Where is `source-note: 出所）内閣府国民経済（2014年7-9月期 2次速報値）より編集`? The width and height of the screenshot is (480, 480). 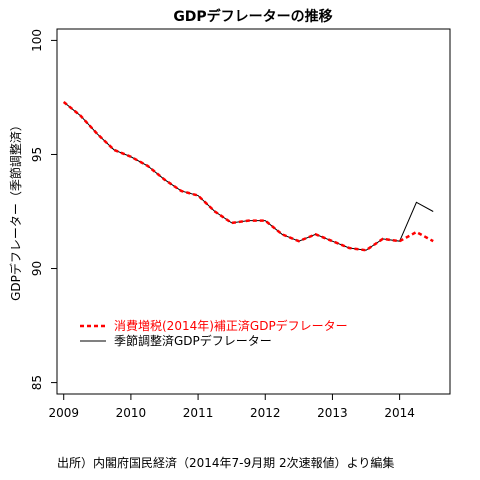 source-note: 出所）内閣府国民経済（2014年7-9月期 2次速報値）より編集 is located at coordinates (225, 462).